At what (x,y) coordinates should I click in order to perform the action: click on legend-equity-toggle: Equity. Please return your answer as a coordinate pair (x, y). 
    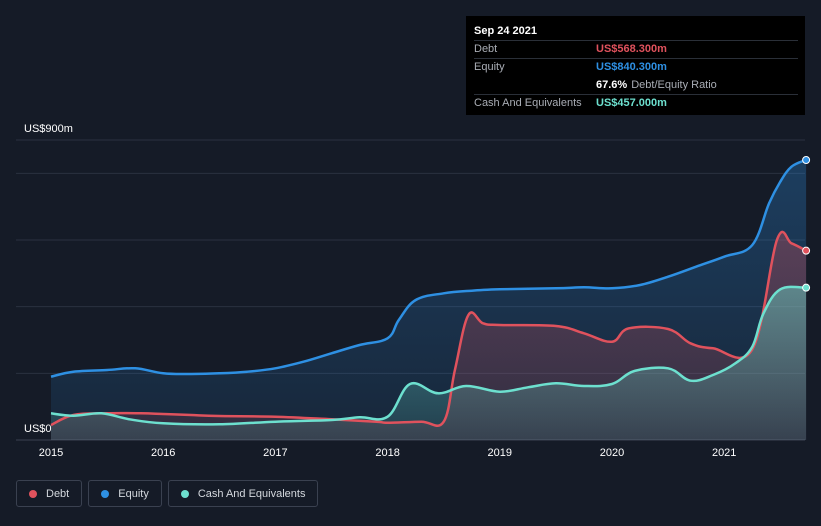
    Looking at the image, I should click on (125, 493).